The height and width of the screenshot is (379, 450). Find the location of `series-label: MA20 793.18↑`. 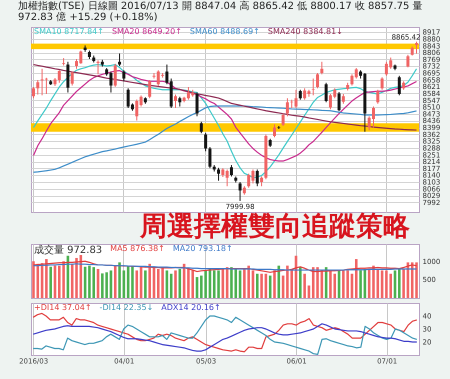

series-label: MA20 793.18↑ is located at coordinates (202, 248).